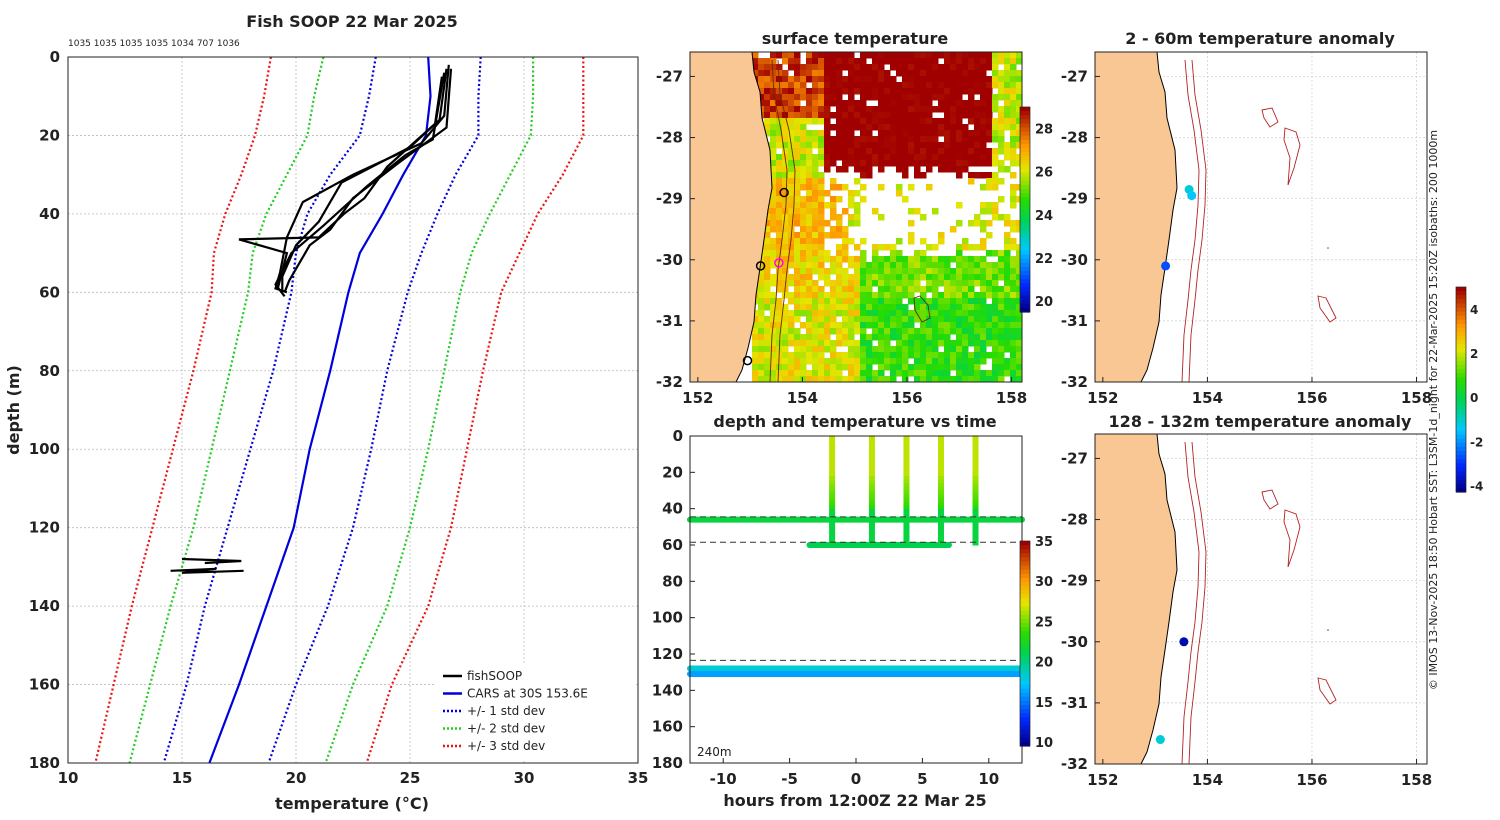 The width and height of the screenshot is (1500, 820). Describe the element at coordinates (667, 654) in the screenshot. I see `depth-time-y-tick-label: 120` at that location.